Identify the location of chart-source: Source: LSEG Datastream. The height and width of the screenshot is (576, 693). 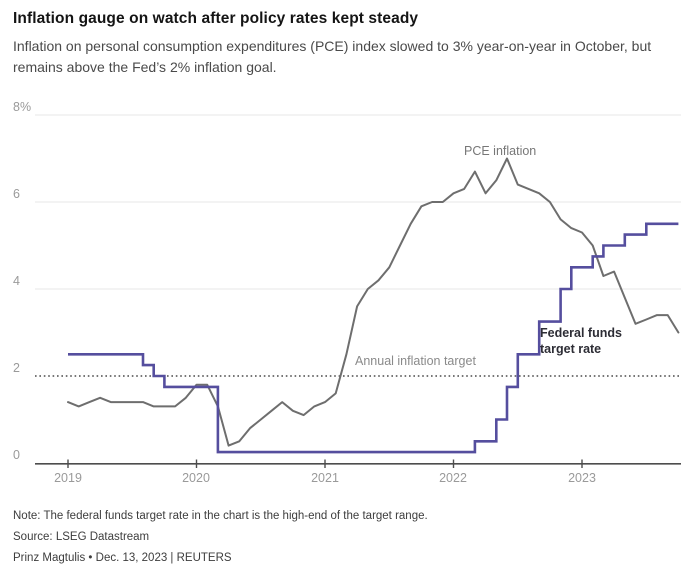
(81, 537).